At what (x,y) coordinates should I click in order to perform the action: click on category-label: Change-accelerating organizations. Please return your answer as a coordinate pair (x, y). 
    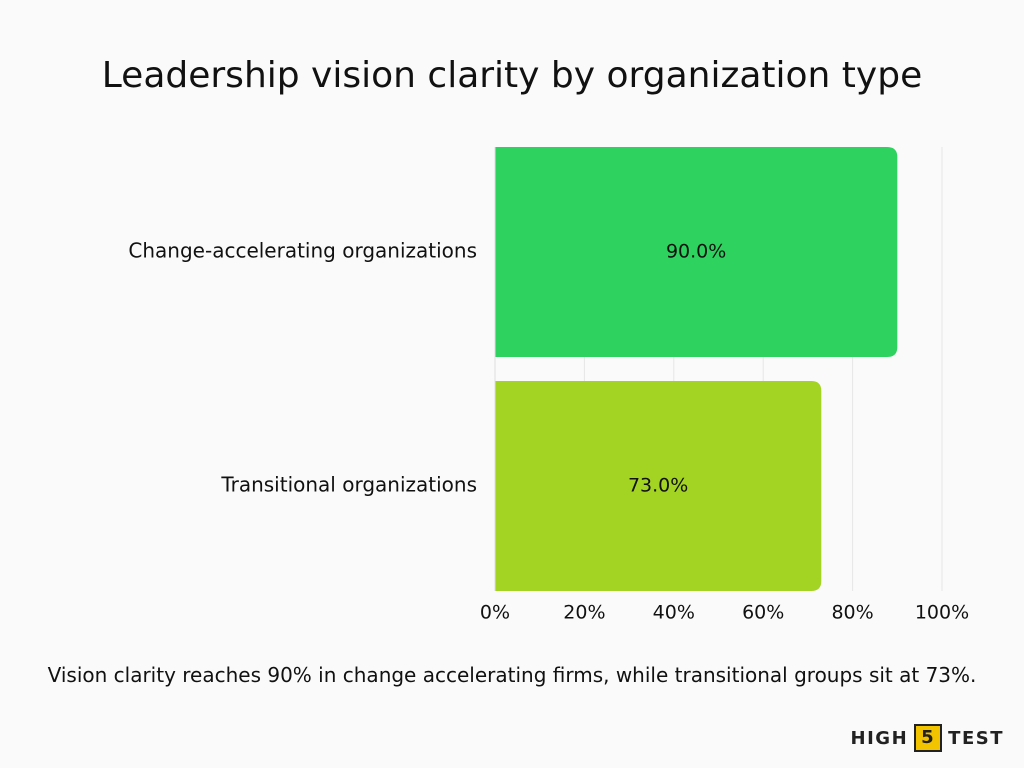
    Looking at the image, I should click on (302, 251).